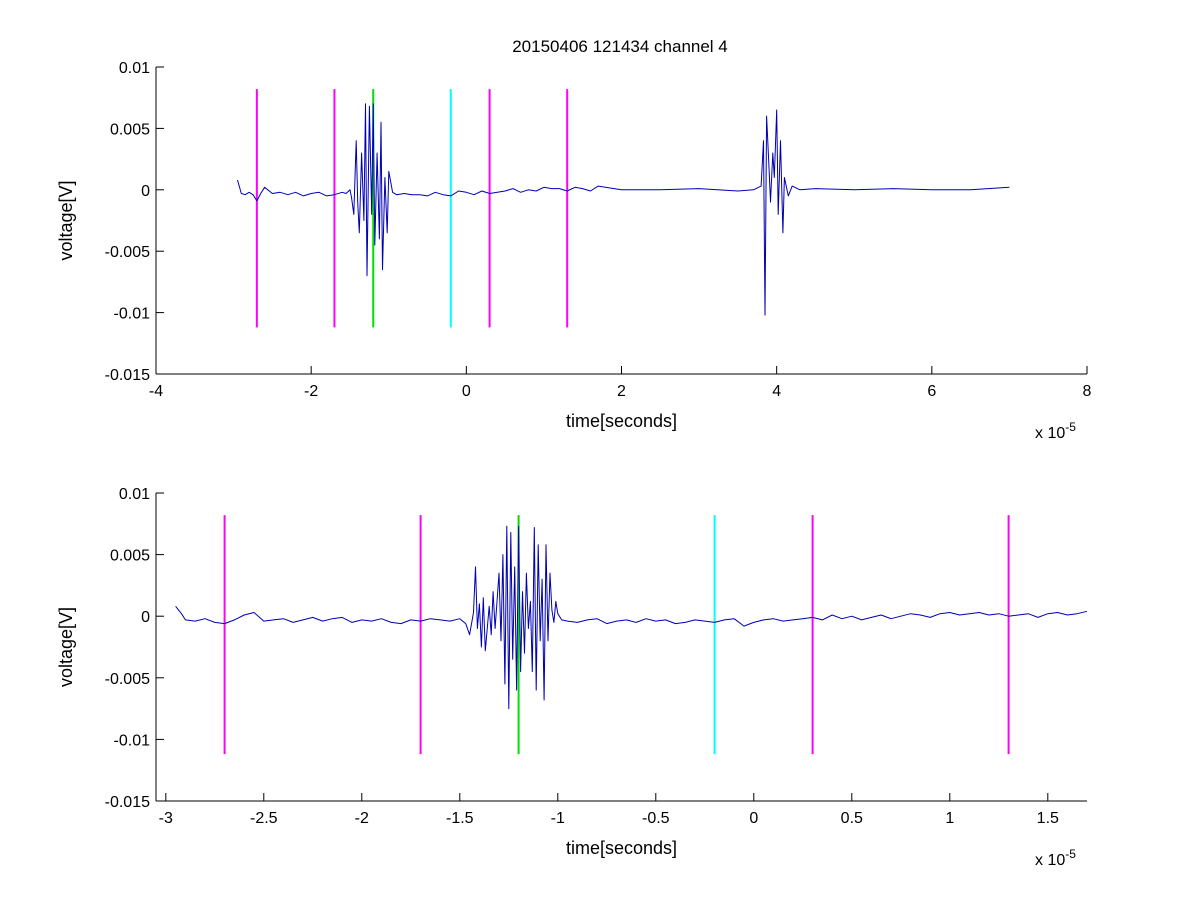 This screenshot has height=900, width=1200. What do you see at coordinates (166, 818) in the screenshot?
I see `x-tick-label: -3` at bounding box center [166, 818].